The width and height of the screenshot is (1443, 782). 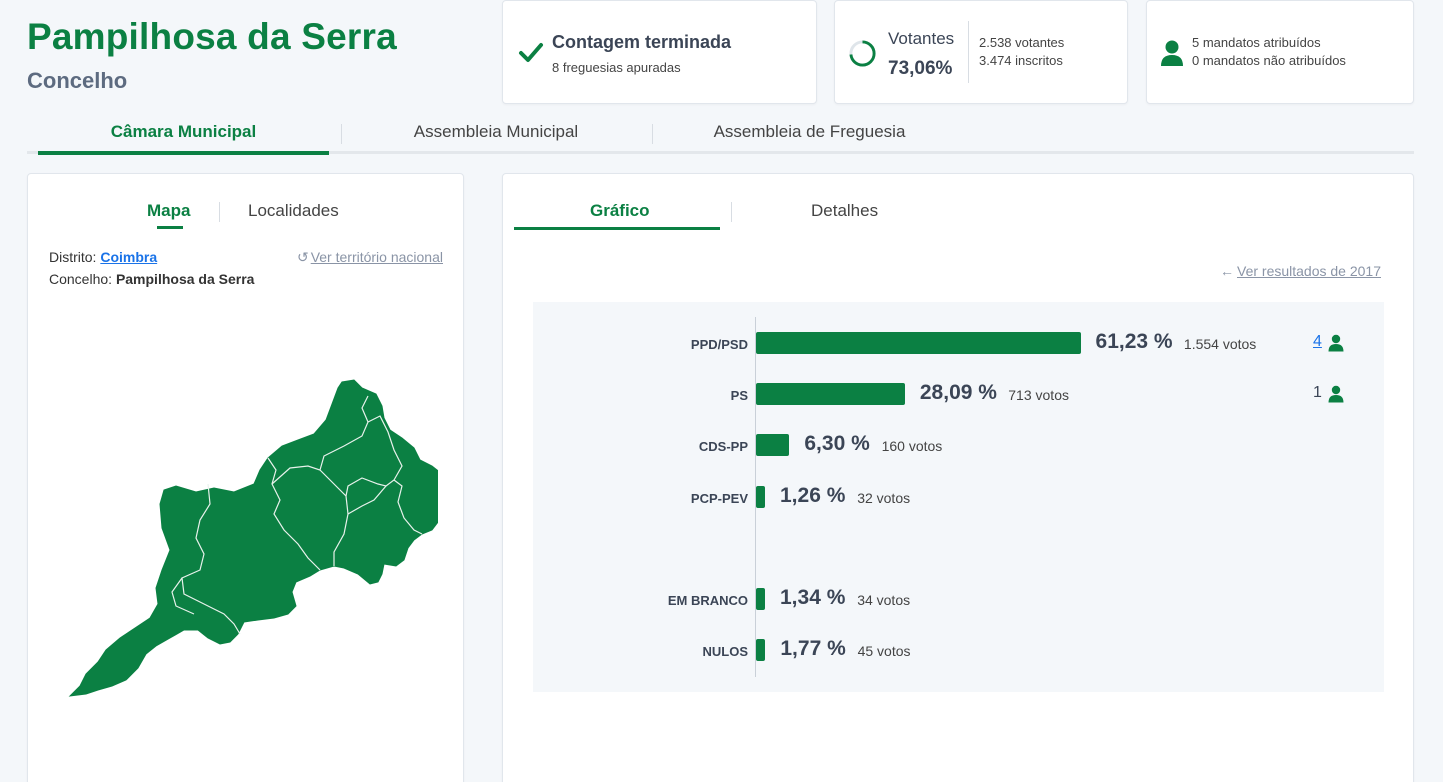 What do you see at coordinates (253, 538) in the screenshot?
I see `map-region` at bounding box center [253, 538].